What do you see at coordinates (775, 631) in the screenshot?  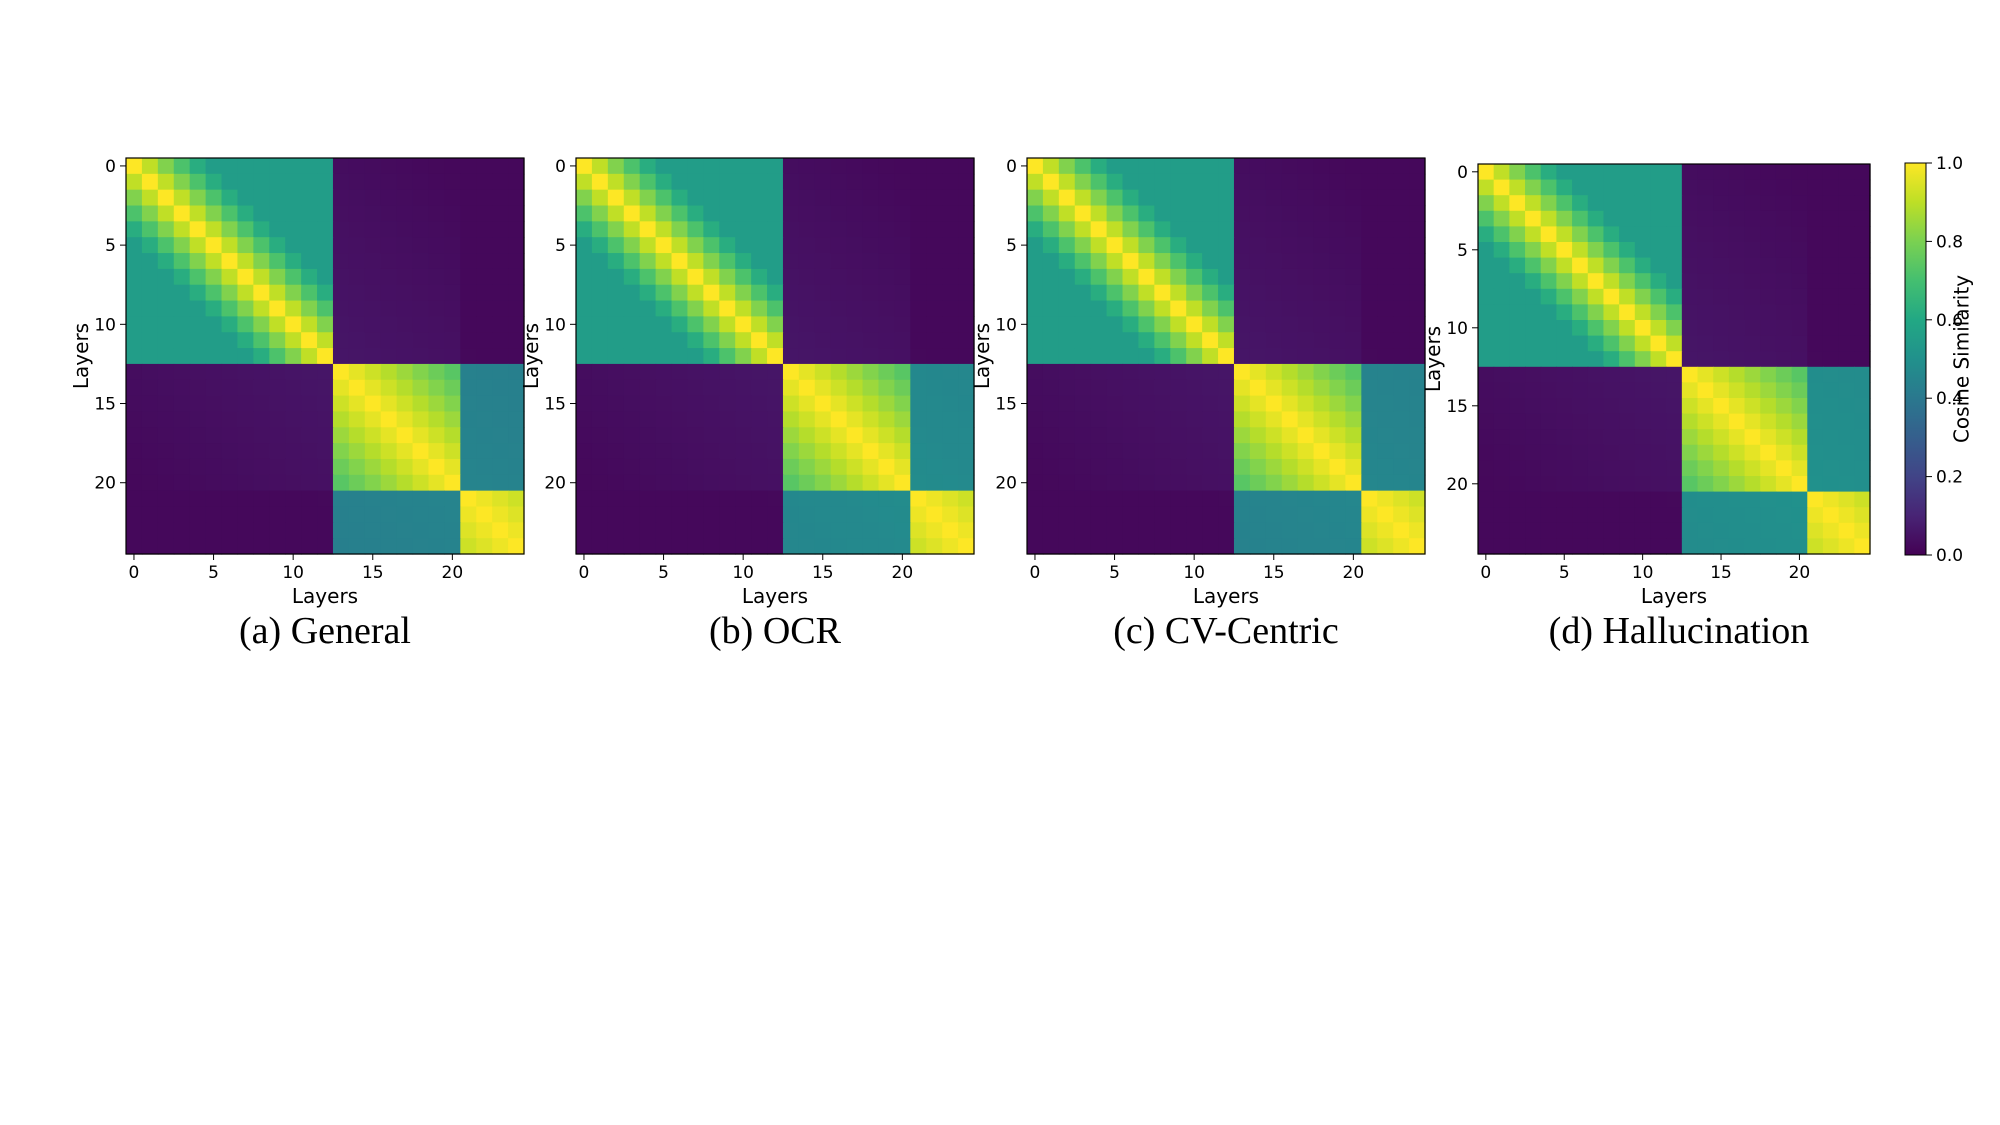 I see `subfigure-caption: (b) OCR` at bounding box center [775, 631].